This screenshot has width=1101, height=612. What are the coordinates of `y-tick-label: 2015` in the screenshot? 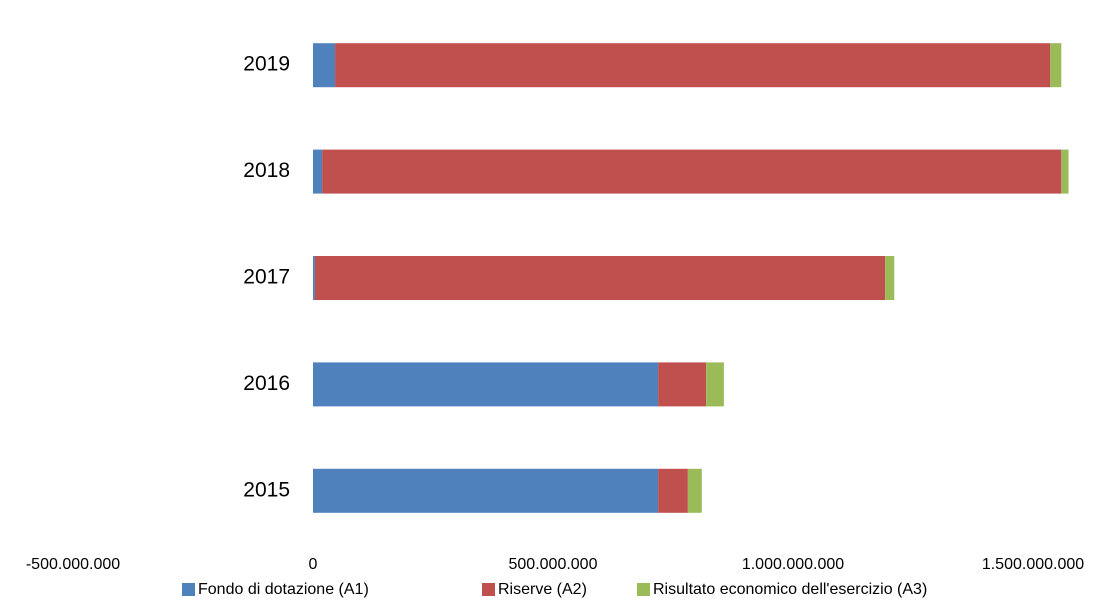 It's located at (266, 489).